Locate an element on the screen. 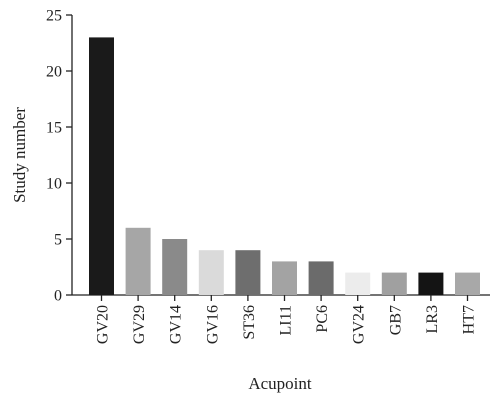 This screenshot has height=395, width=494. y-tick-label: 0 is located at coordinates (58, 296).